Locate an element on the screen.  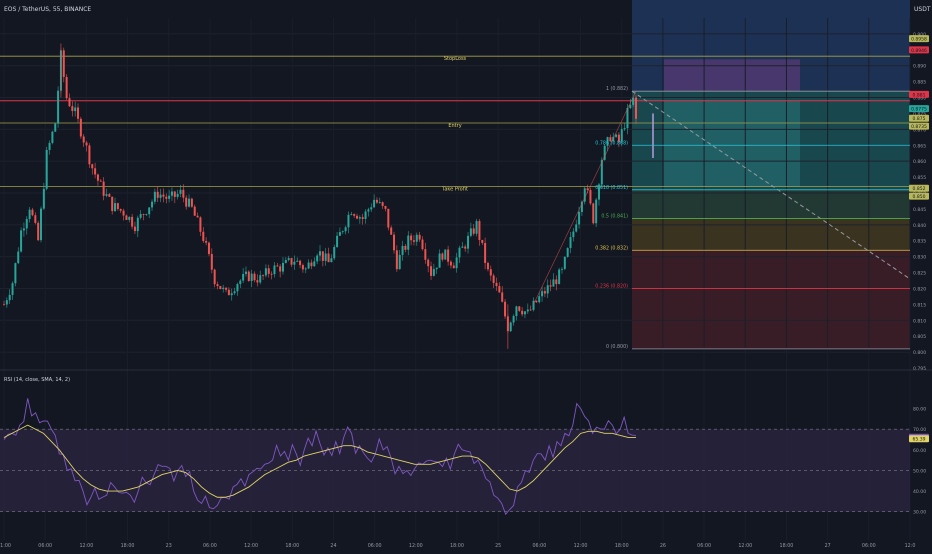
time-axis-tick: 23 is located at coordinates (169, 546).